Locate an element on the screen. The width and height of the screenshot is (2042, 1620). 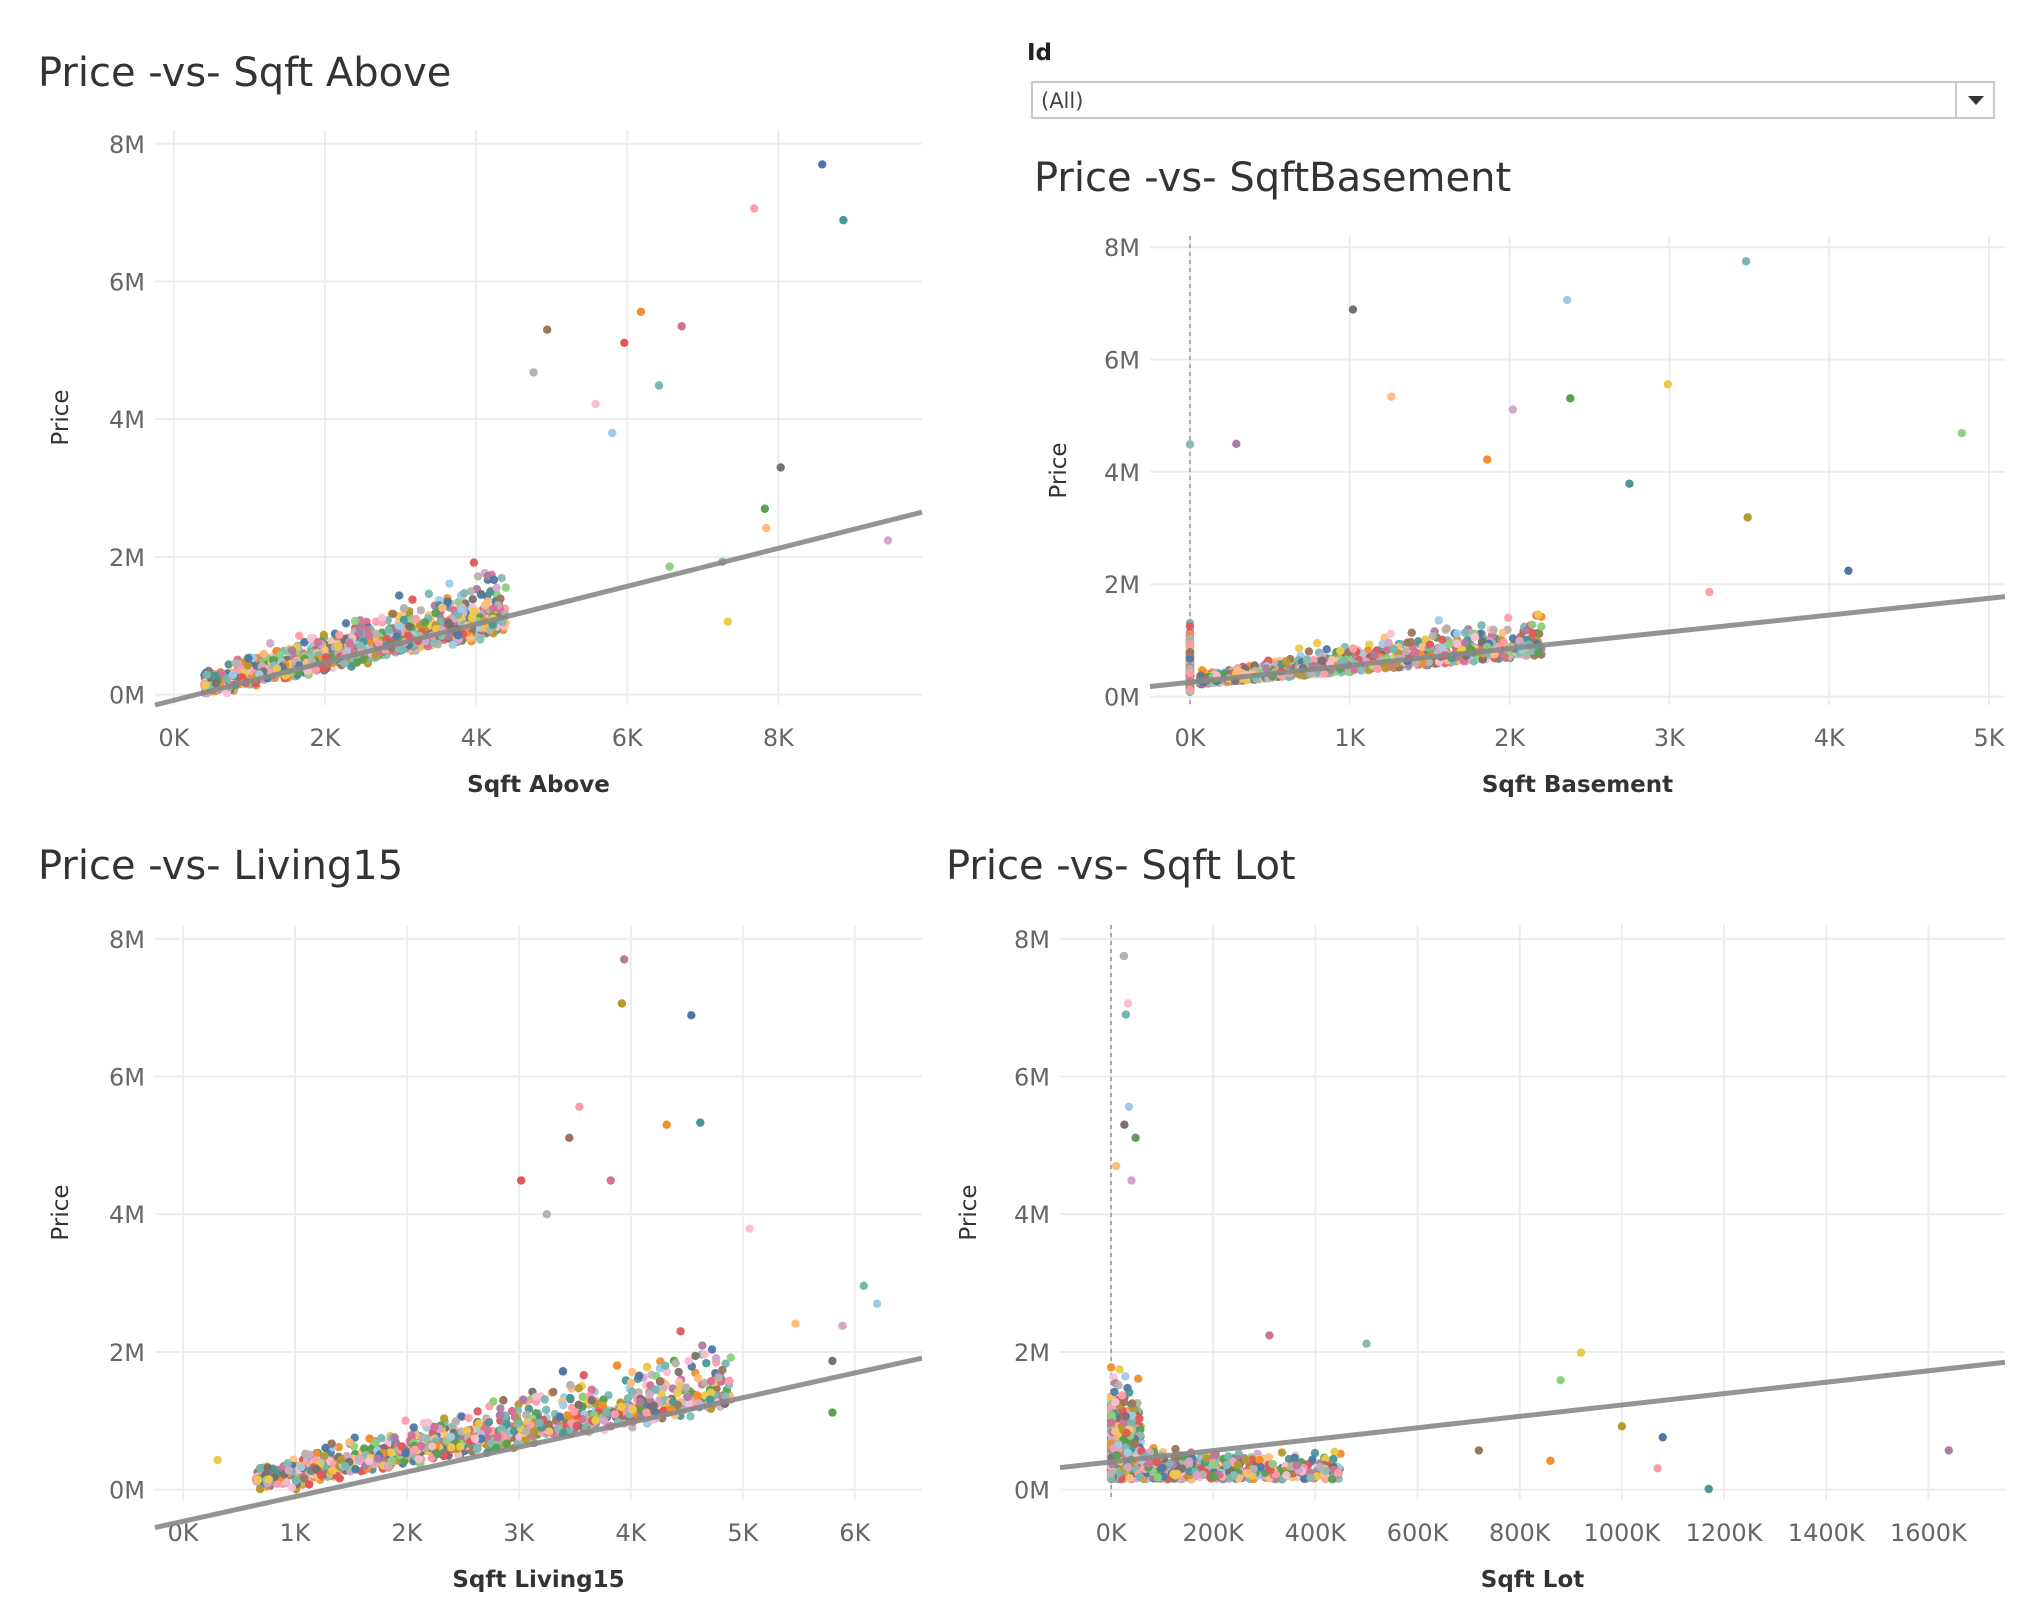
y-tick-label: 0M is located at coordinates (1032, 1491).